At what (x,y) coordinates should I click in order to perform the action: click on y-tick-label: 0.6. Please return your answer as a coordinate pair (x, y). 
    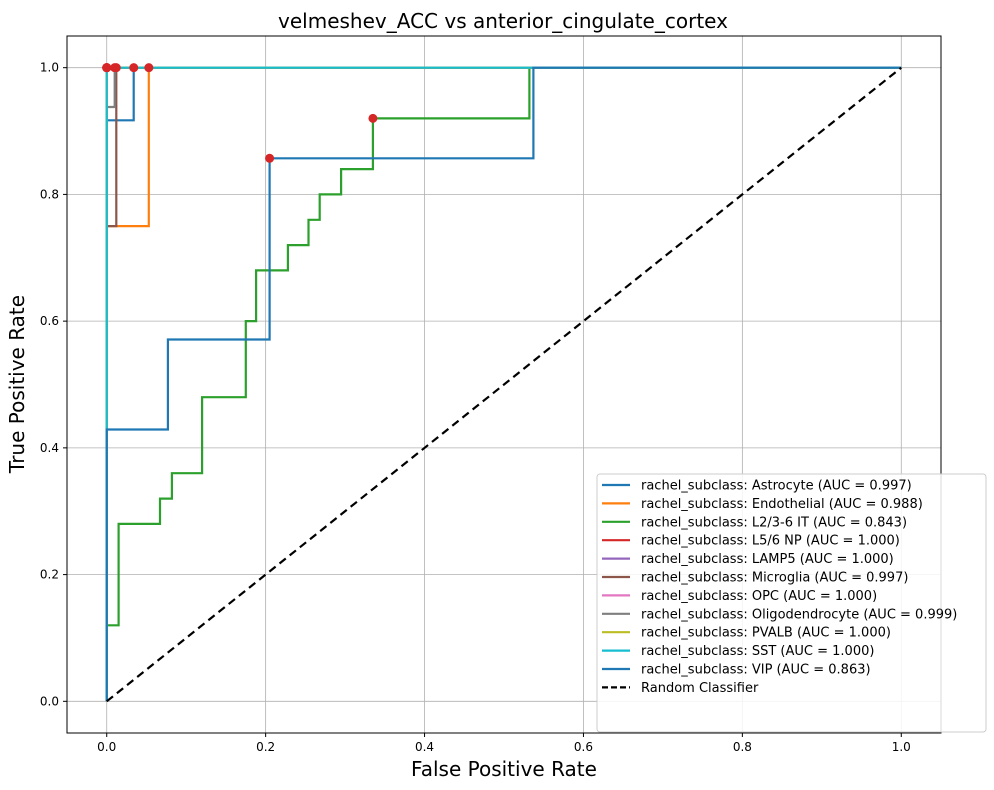
    Looking at the image, I should click on (49, 321).